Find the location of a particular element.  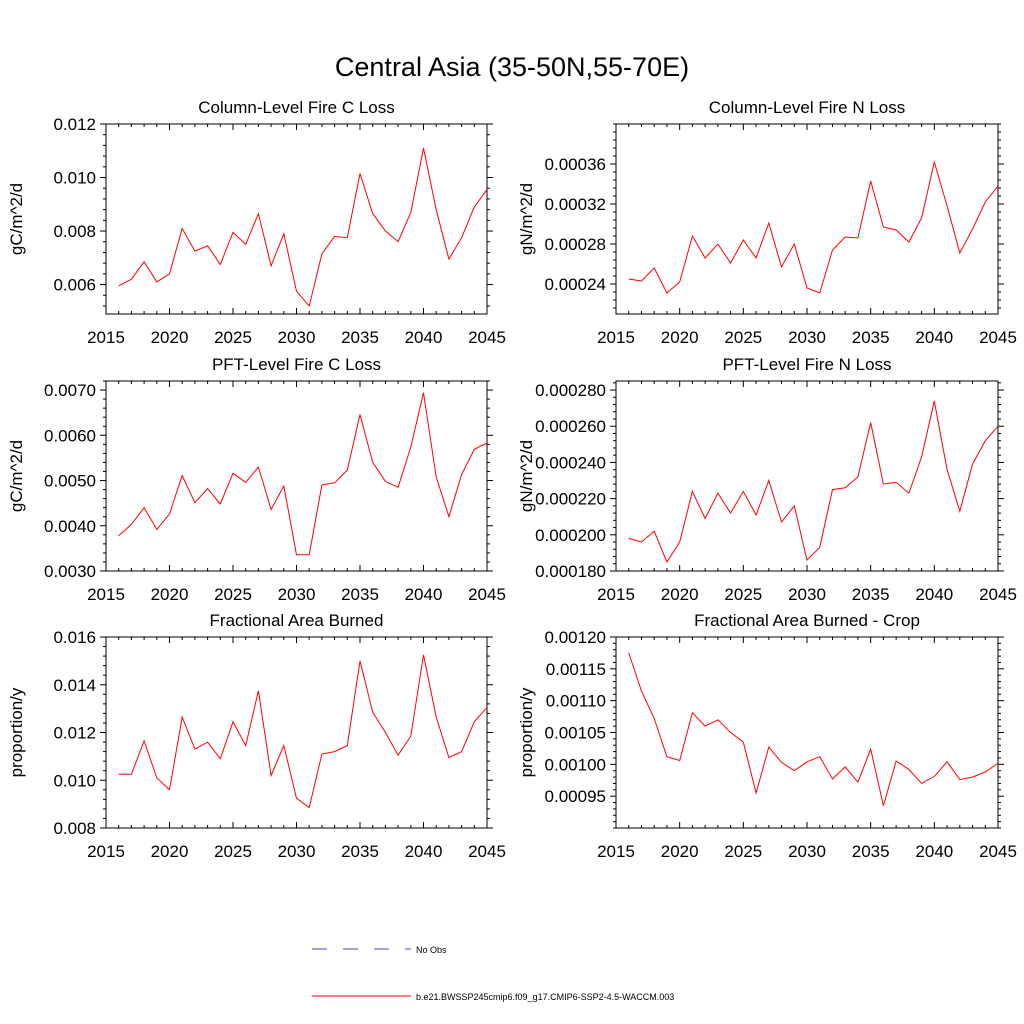

panel-title: Column-Level Fire N Loss is located at coordinates (807, 107).